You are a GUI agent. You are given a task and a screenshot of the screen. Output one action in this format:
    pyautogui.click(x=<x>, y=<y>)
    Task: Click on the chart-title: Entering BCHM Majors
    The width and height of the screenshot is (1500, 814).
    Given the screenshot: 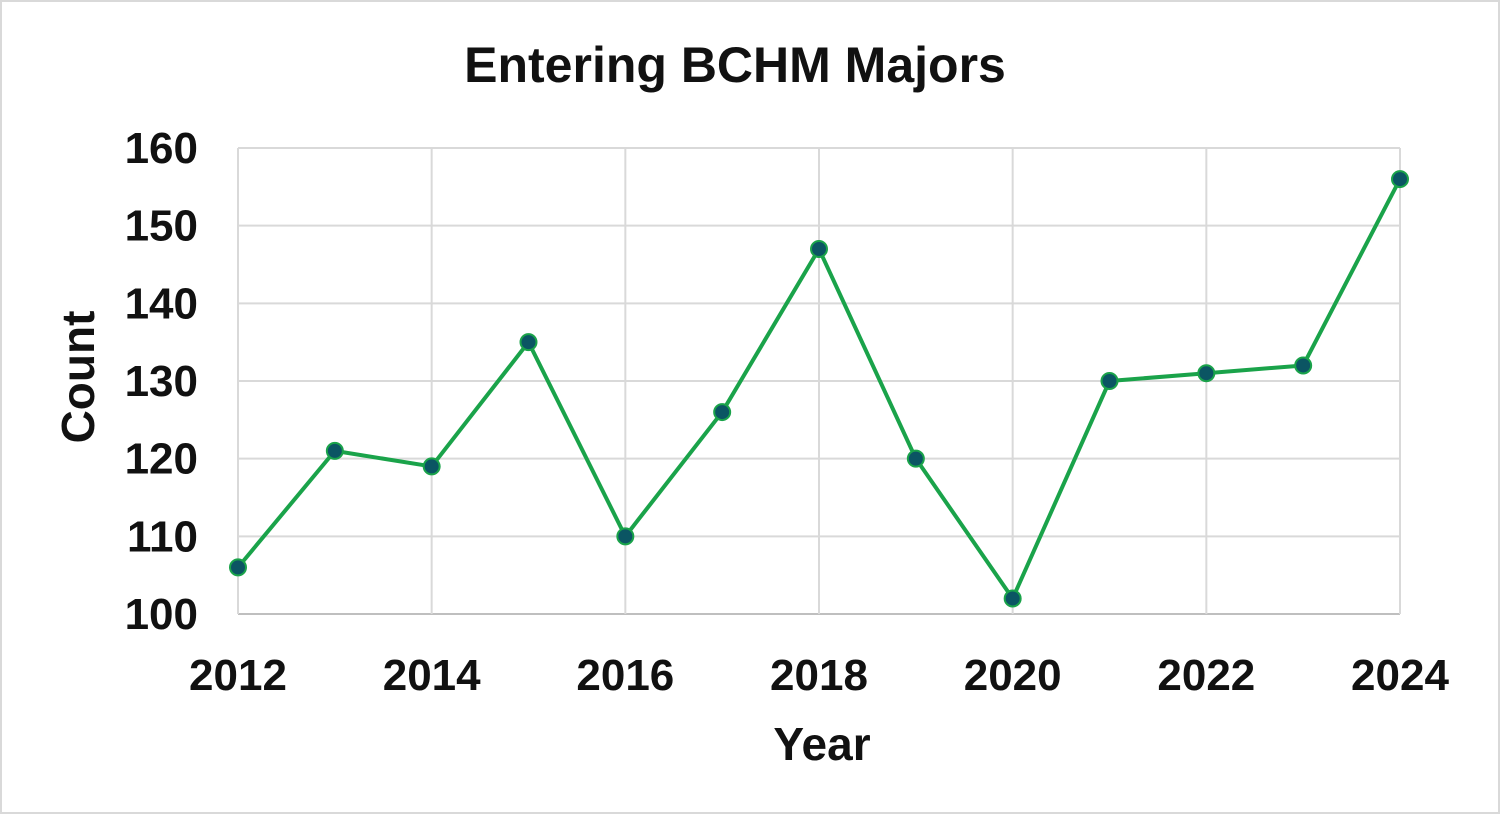 What is the action you would take?
    pyautogui.click(x=735, y=65)
    